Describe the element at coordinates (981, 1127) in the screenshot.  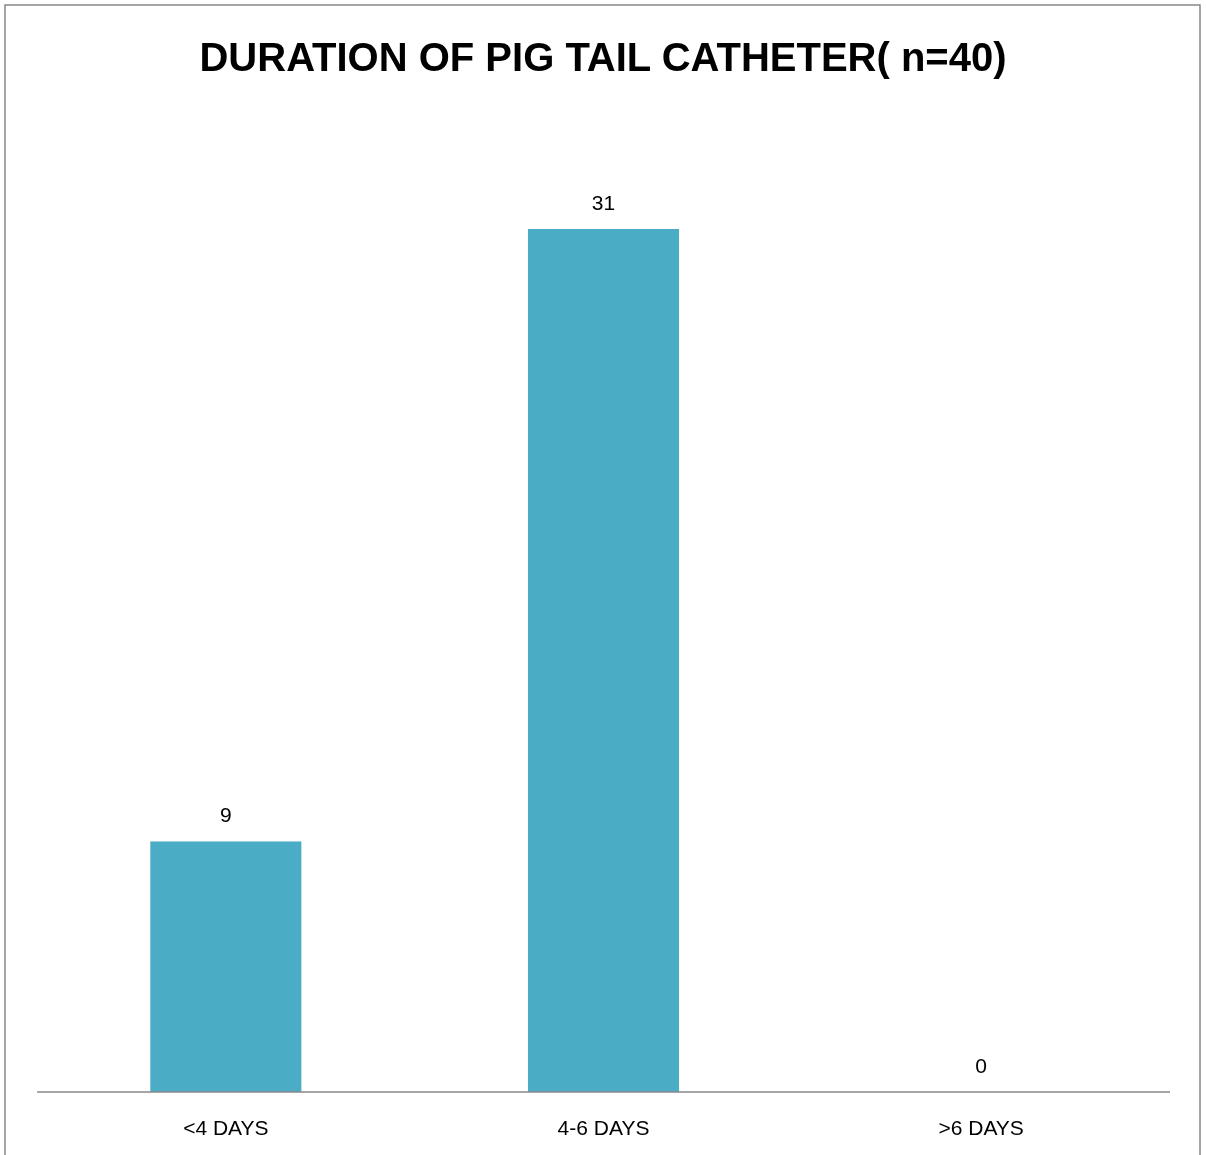
I see `x-tick-label: >6 DAYS` at that location.